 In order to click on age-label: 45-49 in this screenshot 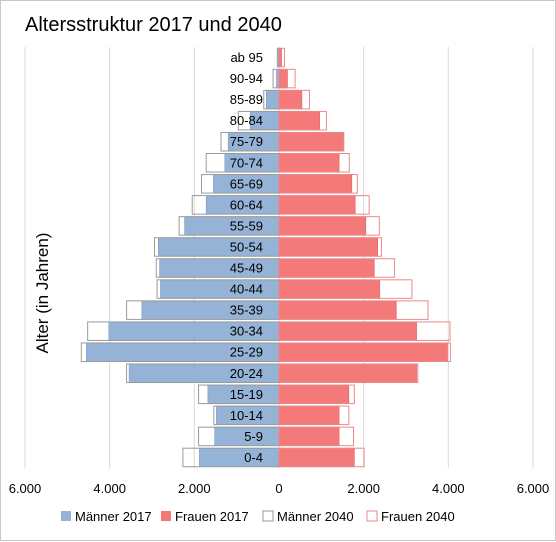, I will do `click(246, 268)`.